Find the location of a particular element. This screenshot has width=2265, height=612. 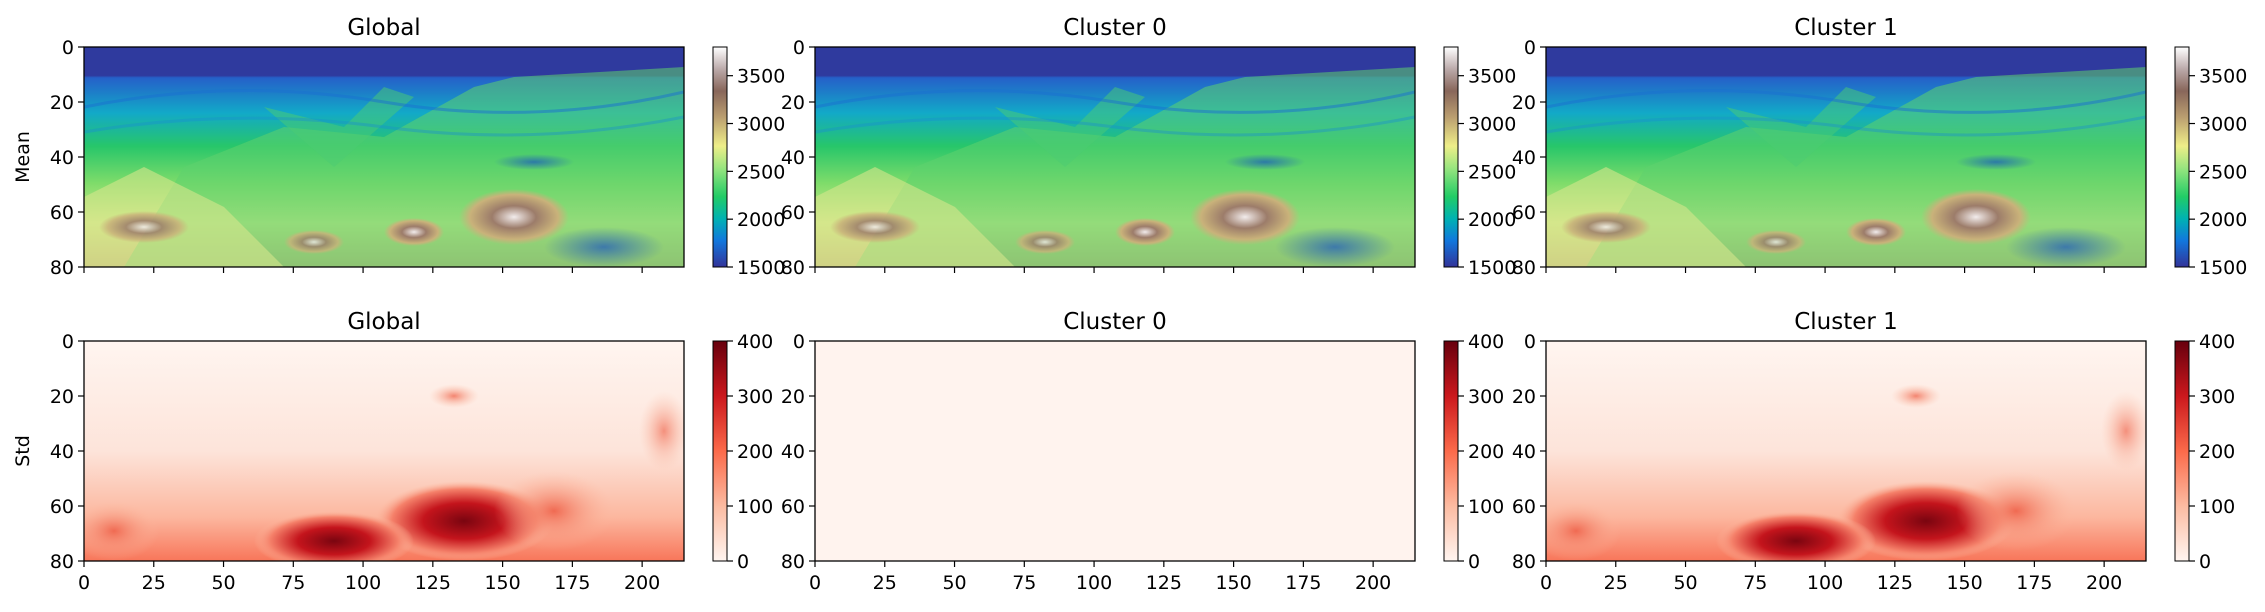

panel-r0-c1: Cluster 0 0 20 40 60 80 1500 2000 2500 3000 3500 is located at coordinates (1149, 147).